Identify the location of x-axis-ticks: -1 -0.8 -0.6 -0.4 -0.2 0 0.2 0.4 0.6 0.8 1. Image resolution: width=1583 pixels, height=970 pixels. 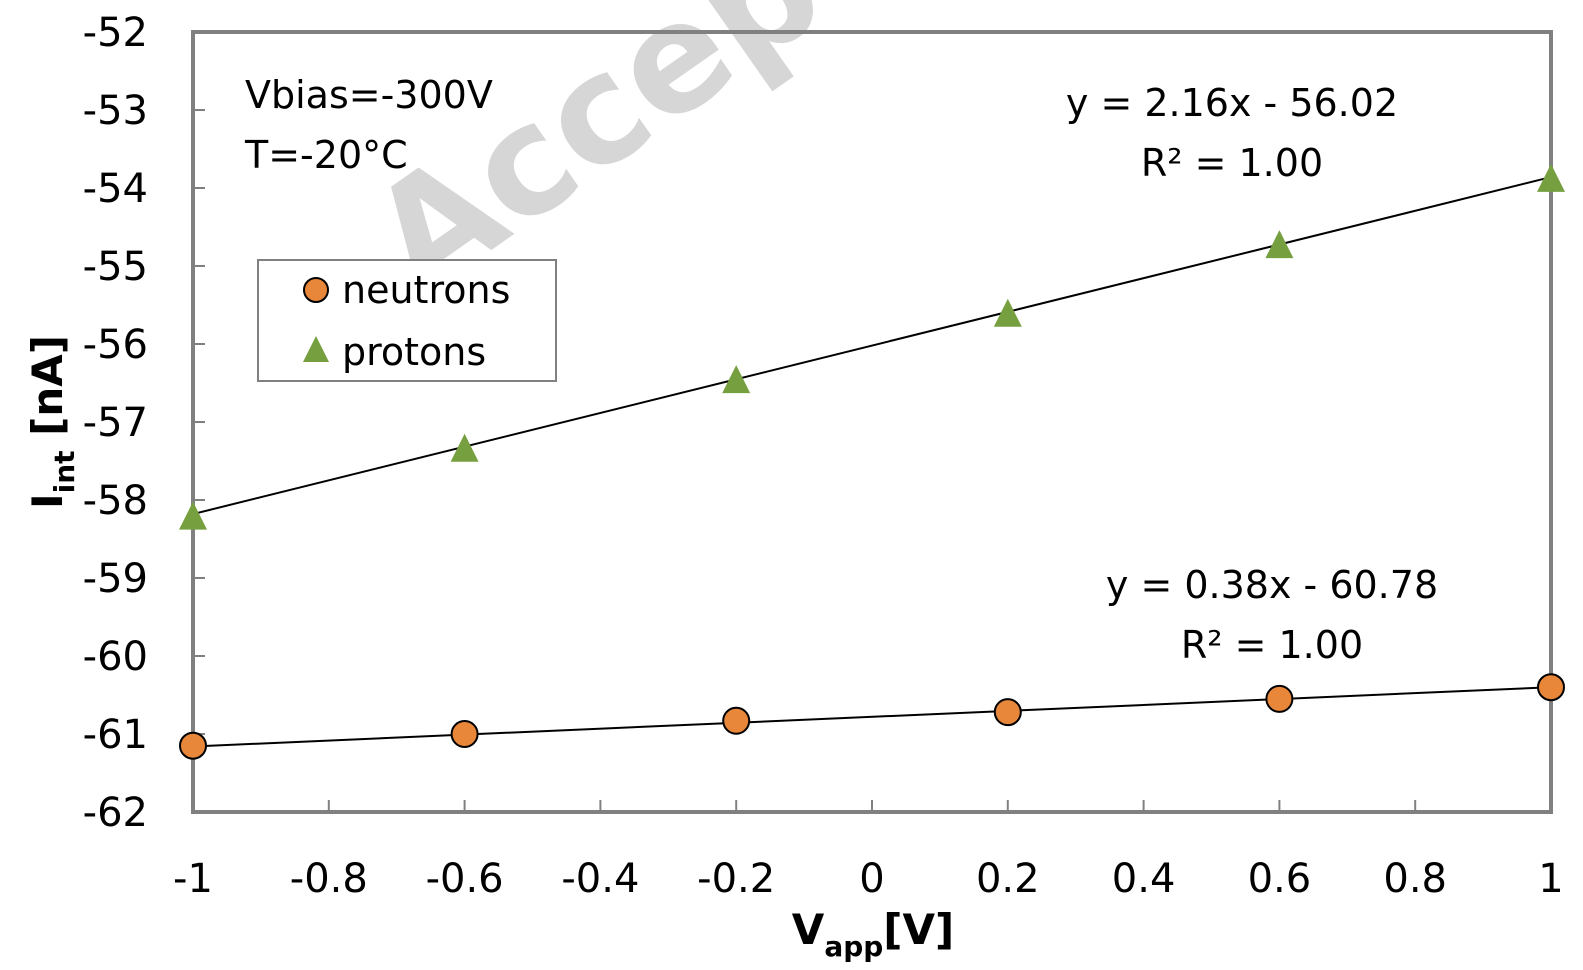
(868, 851).